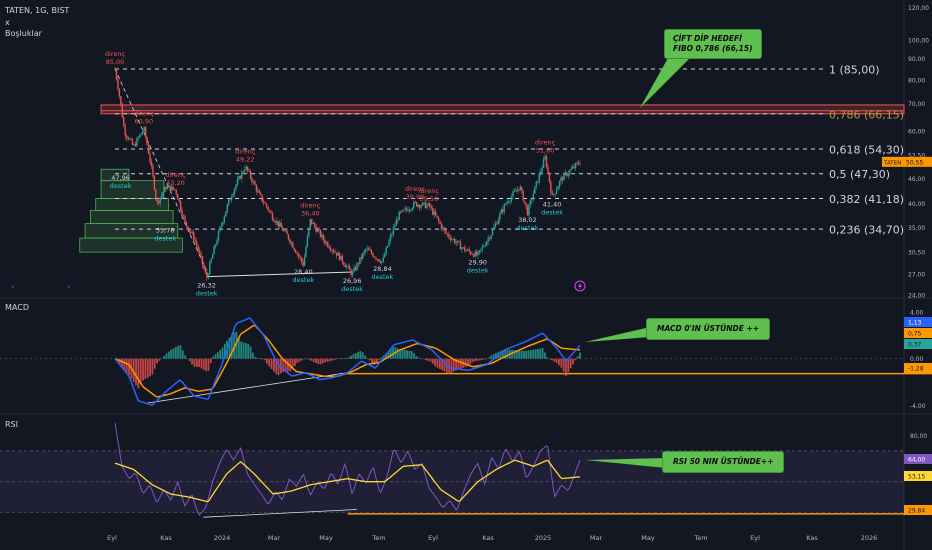 The height and width of the screenshot is (550, 932). I want to click on fib-level-label: 0,382 (41,18), so click(866, 199).